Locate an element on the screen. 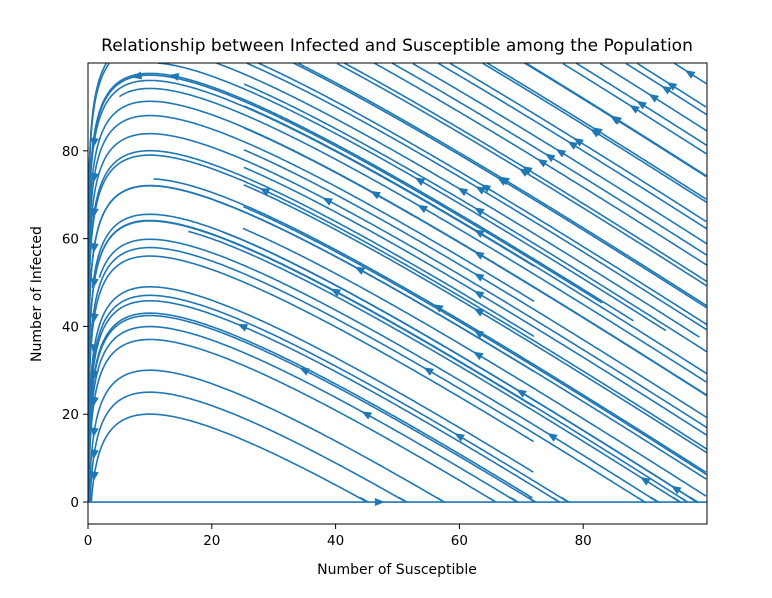 Image resolution: width=772 pixels, height=598 pixels. y-axis-ticks: 0 20 40 60 80 is located at coordinates (75, 327).